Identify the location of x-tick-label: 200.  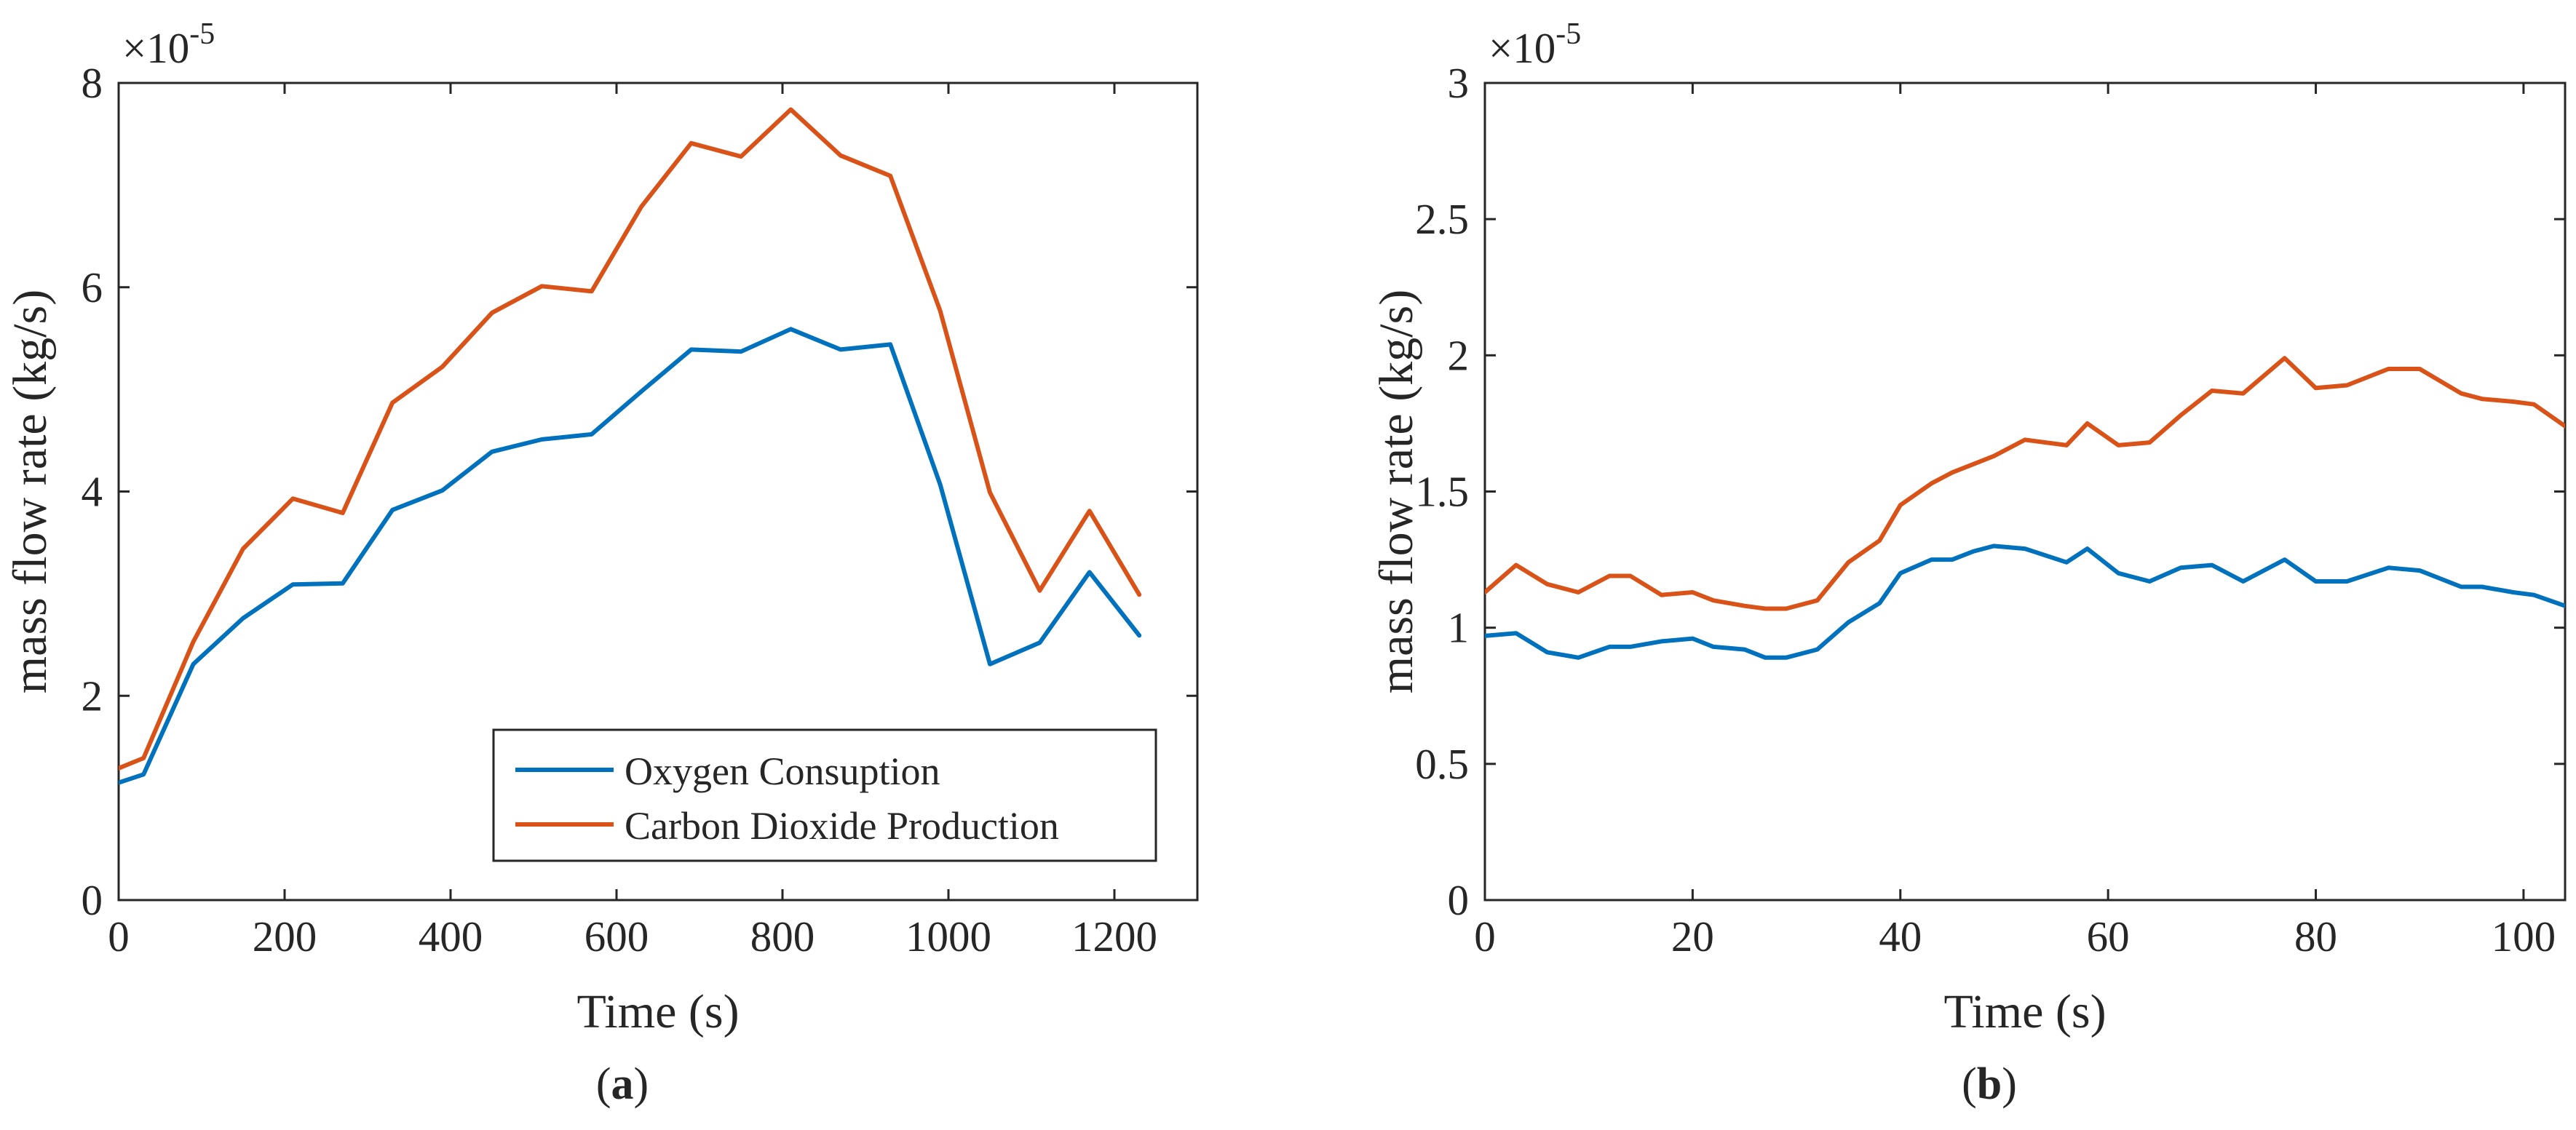
(285, 936).